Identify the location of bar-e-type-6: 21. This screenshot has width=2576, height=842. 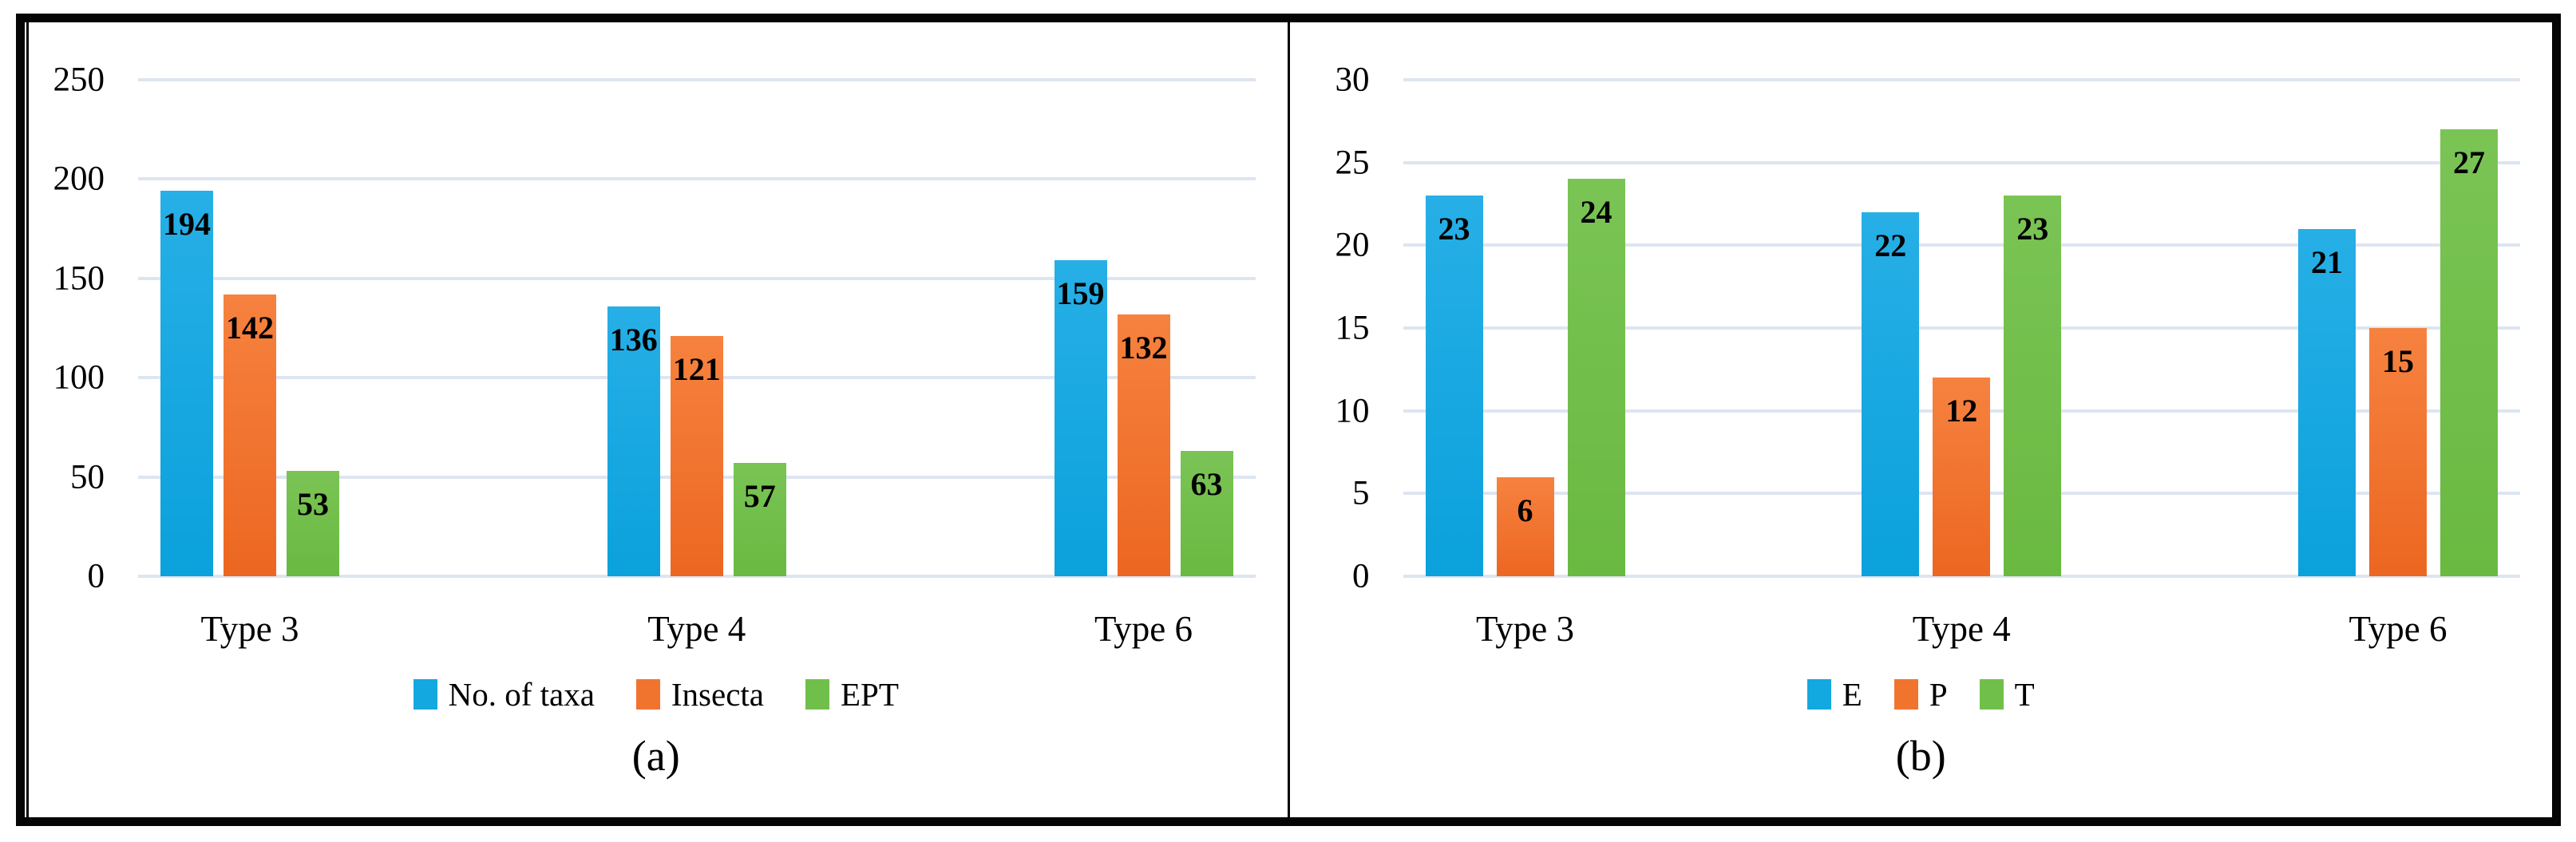
(2327, 402).